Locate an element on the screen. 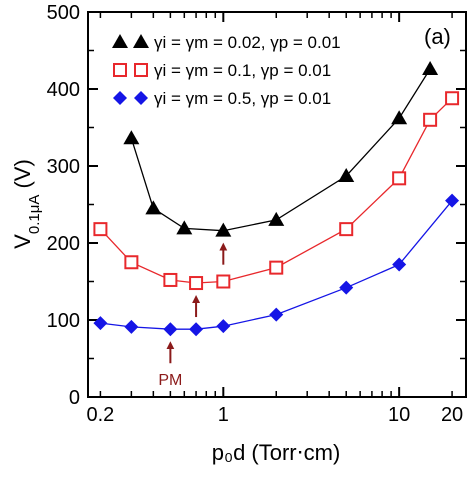 The height and width of the screenshot is (484, 474). y-tick-label: 0 is located at coordinates (74, 398).